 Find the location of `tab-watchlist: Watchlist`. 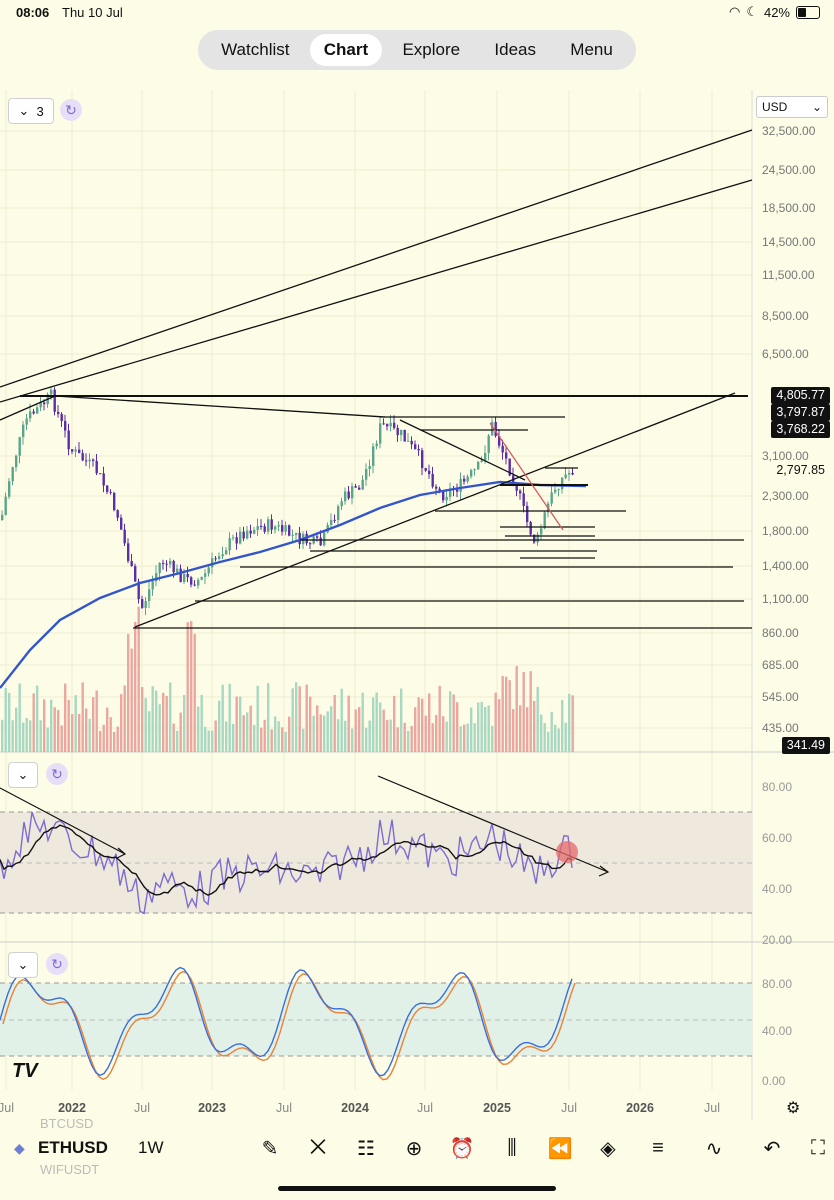

tab-watchlist: Watchlist is located at coordinates (255, 49).